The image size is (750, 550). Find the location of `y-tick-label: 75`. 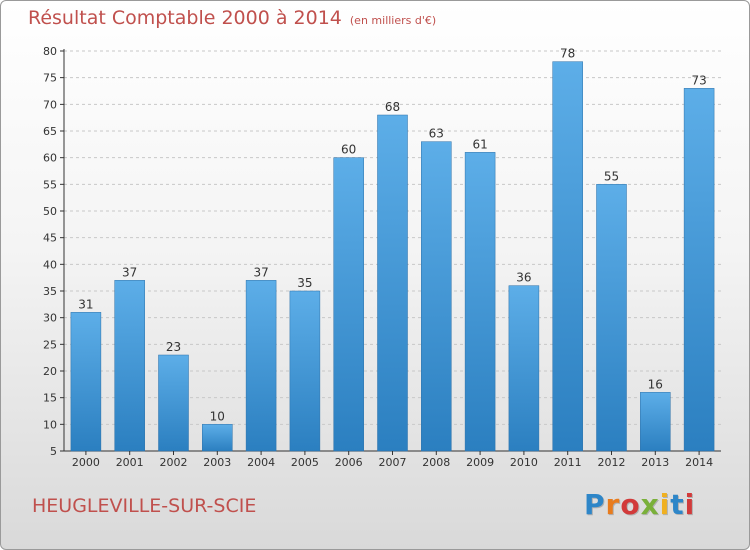

y-tick-label: 75 is located at coordinates (50, 78).